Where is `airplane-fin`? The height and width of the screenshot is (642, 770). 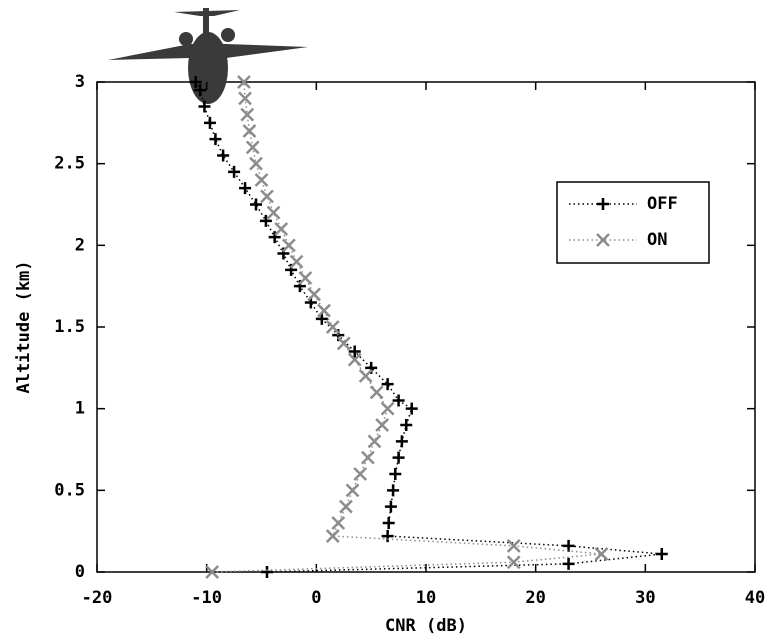
airplane-fin is located at coordinates (206, 23).